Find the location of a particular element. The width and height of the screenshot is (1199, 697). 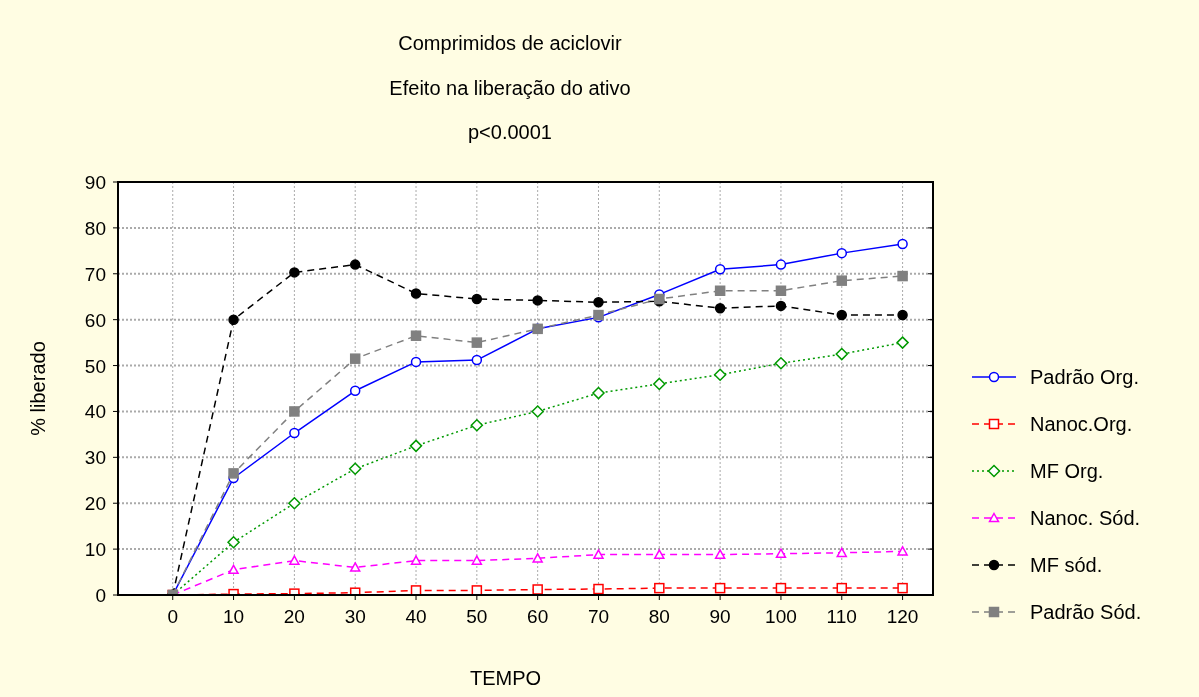

chart-subtitle: Efeito na liberação do ativo p<0.0001 is located at coordinates (510, 110).